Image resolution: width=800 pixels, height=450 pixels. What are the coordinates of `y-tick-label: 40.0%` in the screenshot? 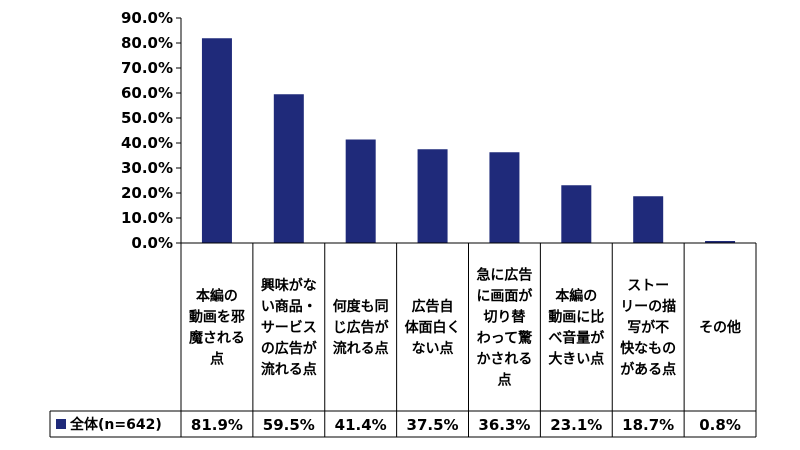 It's located at (147, 143).